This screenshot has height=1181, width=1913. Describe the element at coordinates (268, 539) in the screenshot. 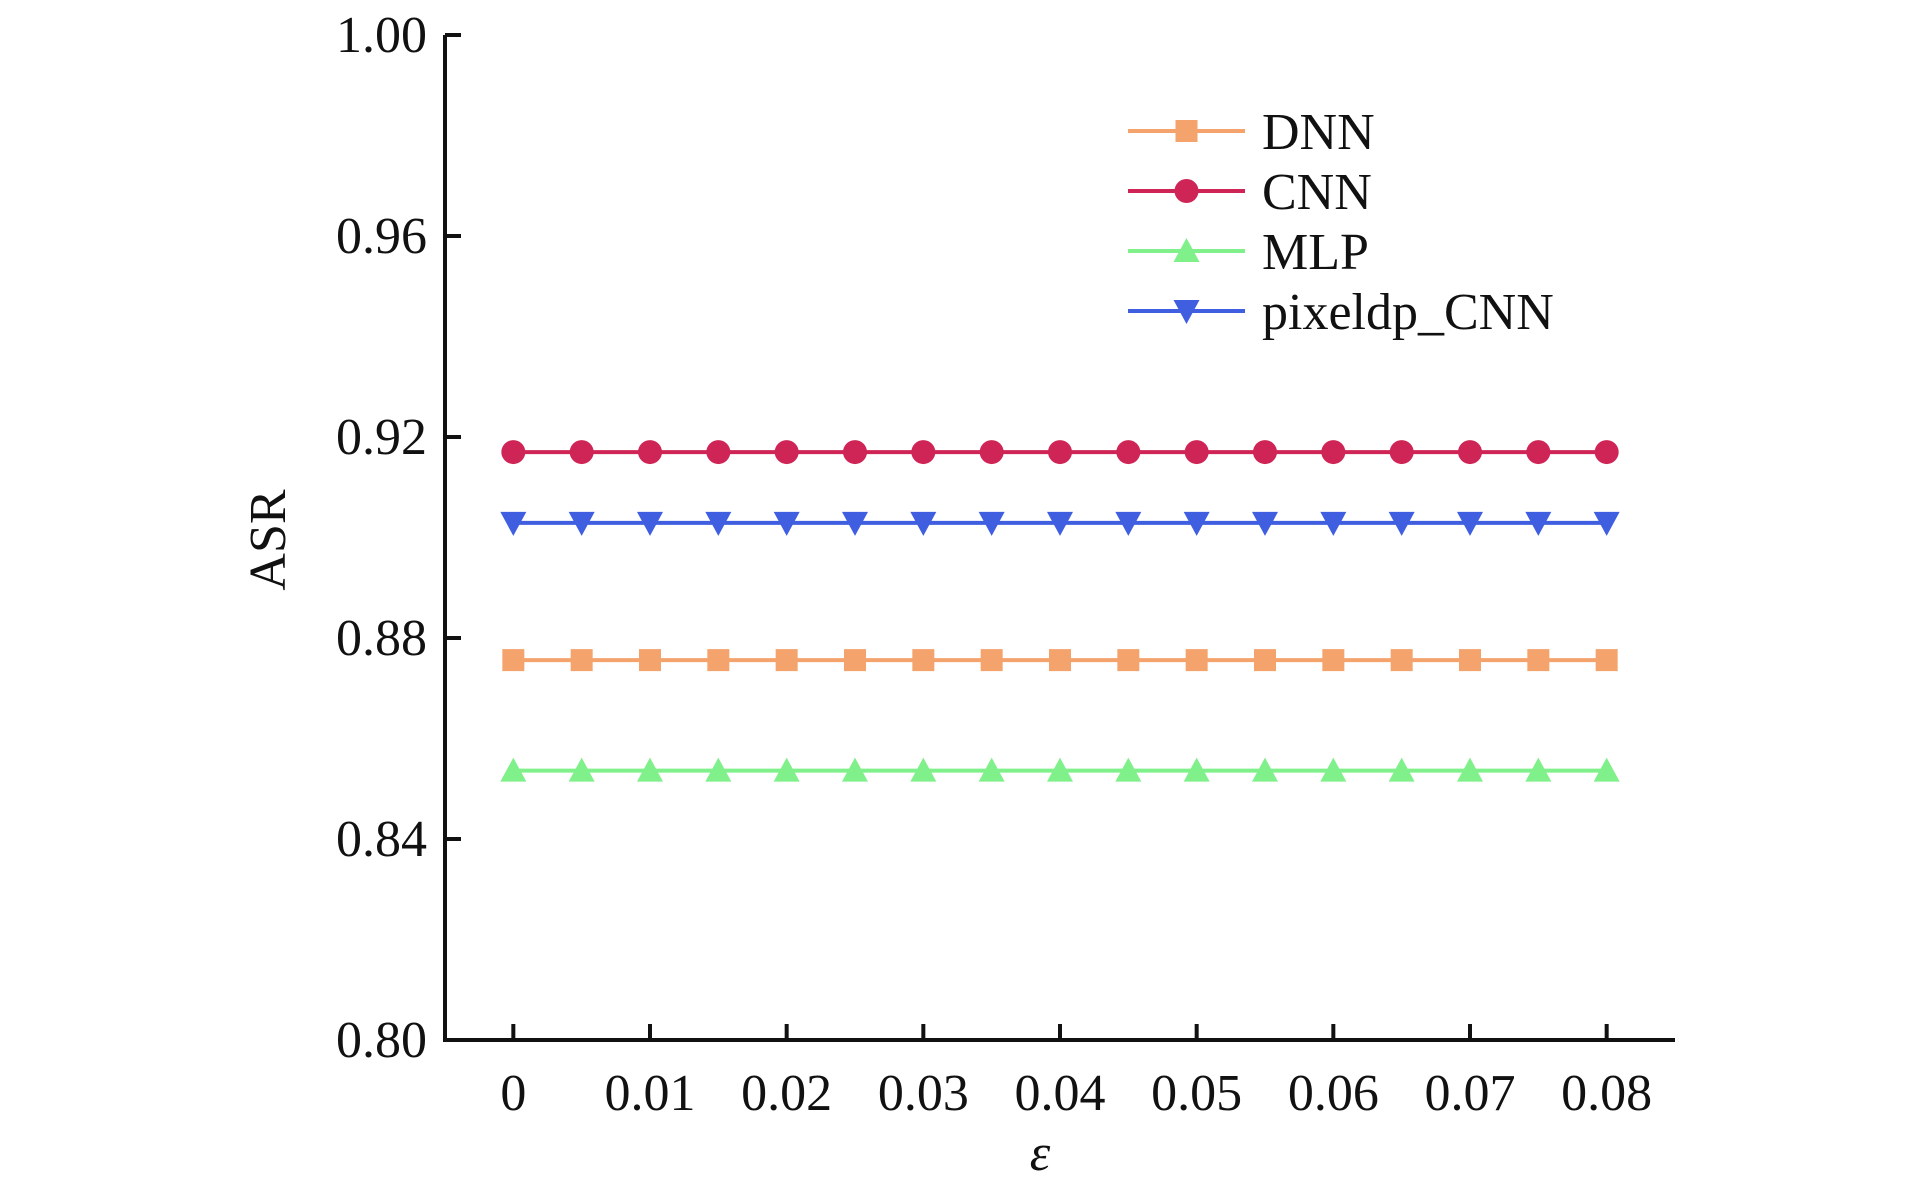

I see `y-axis-title: ASR` at that location.